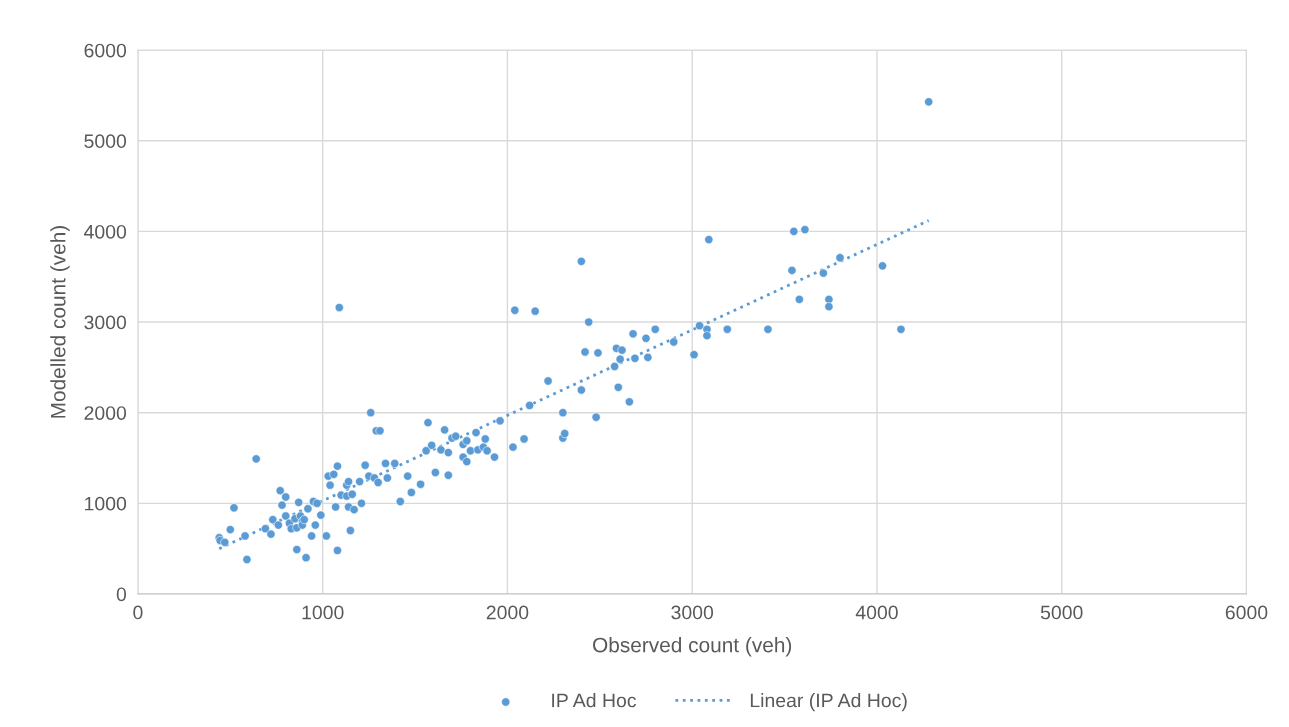 Image resolution: width=1289 pixels, height=727 pixels. What do you see at coordinates (60, 322) in the screenshot?
I see `y-axis-title: Modelled count (veh)` at bounding box center [60, 322].